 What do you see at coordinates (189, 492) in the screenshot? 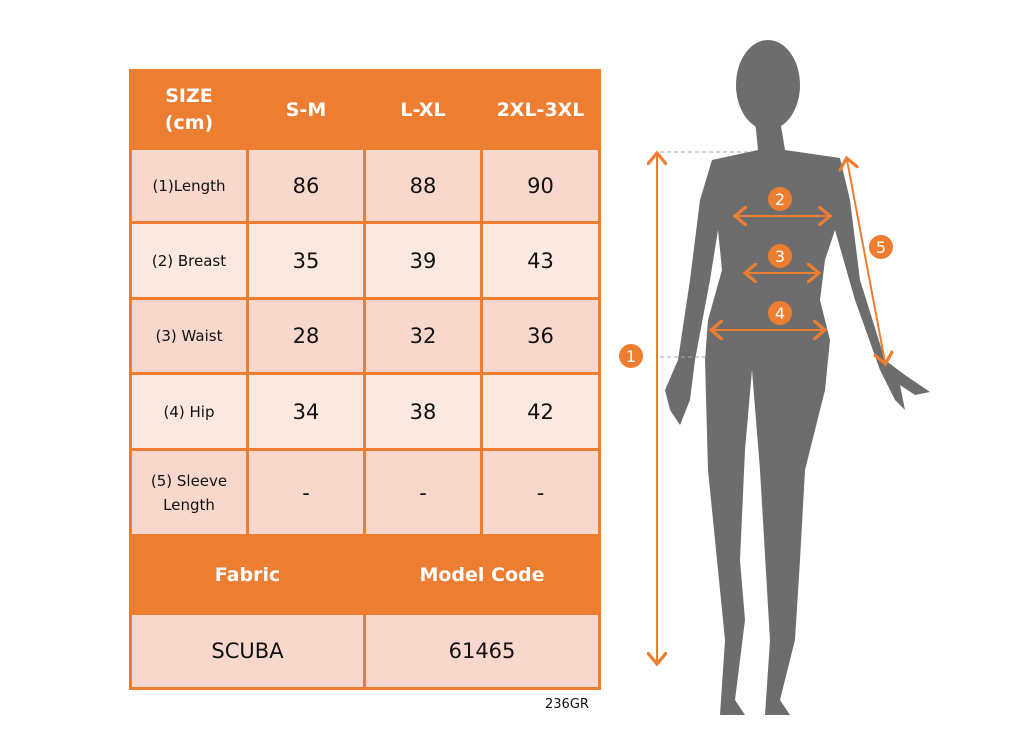
I see `row-label: (5) Sleeve Length` at bounding box center [189, 492].